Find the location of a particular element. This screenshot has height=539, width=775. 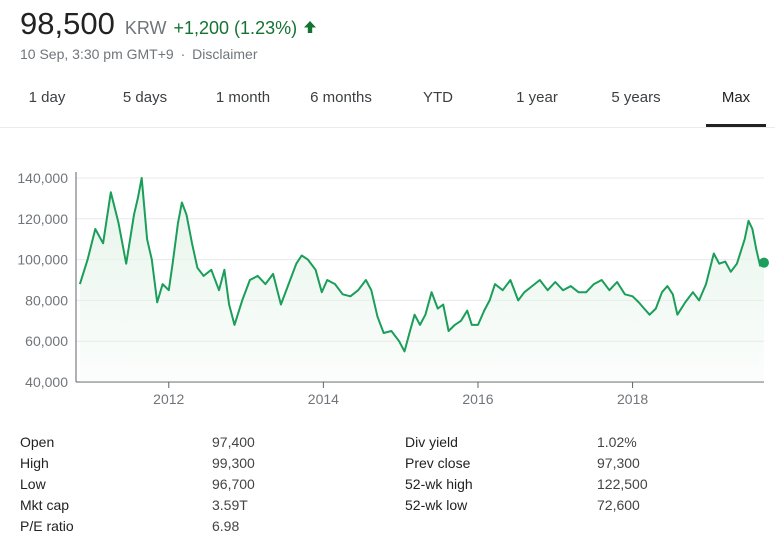

x-tick-label: 2012 is located at coordinates (168, 399).